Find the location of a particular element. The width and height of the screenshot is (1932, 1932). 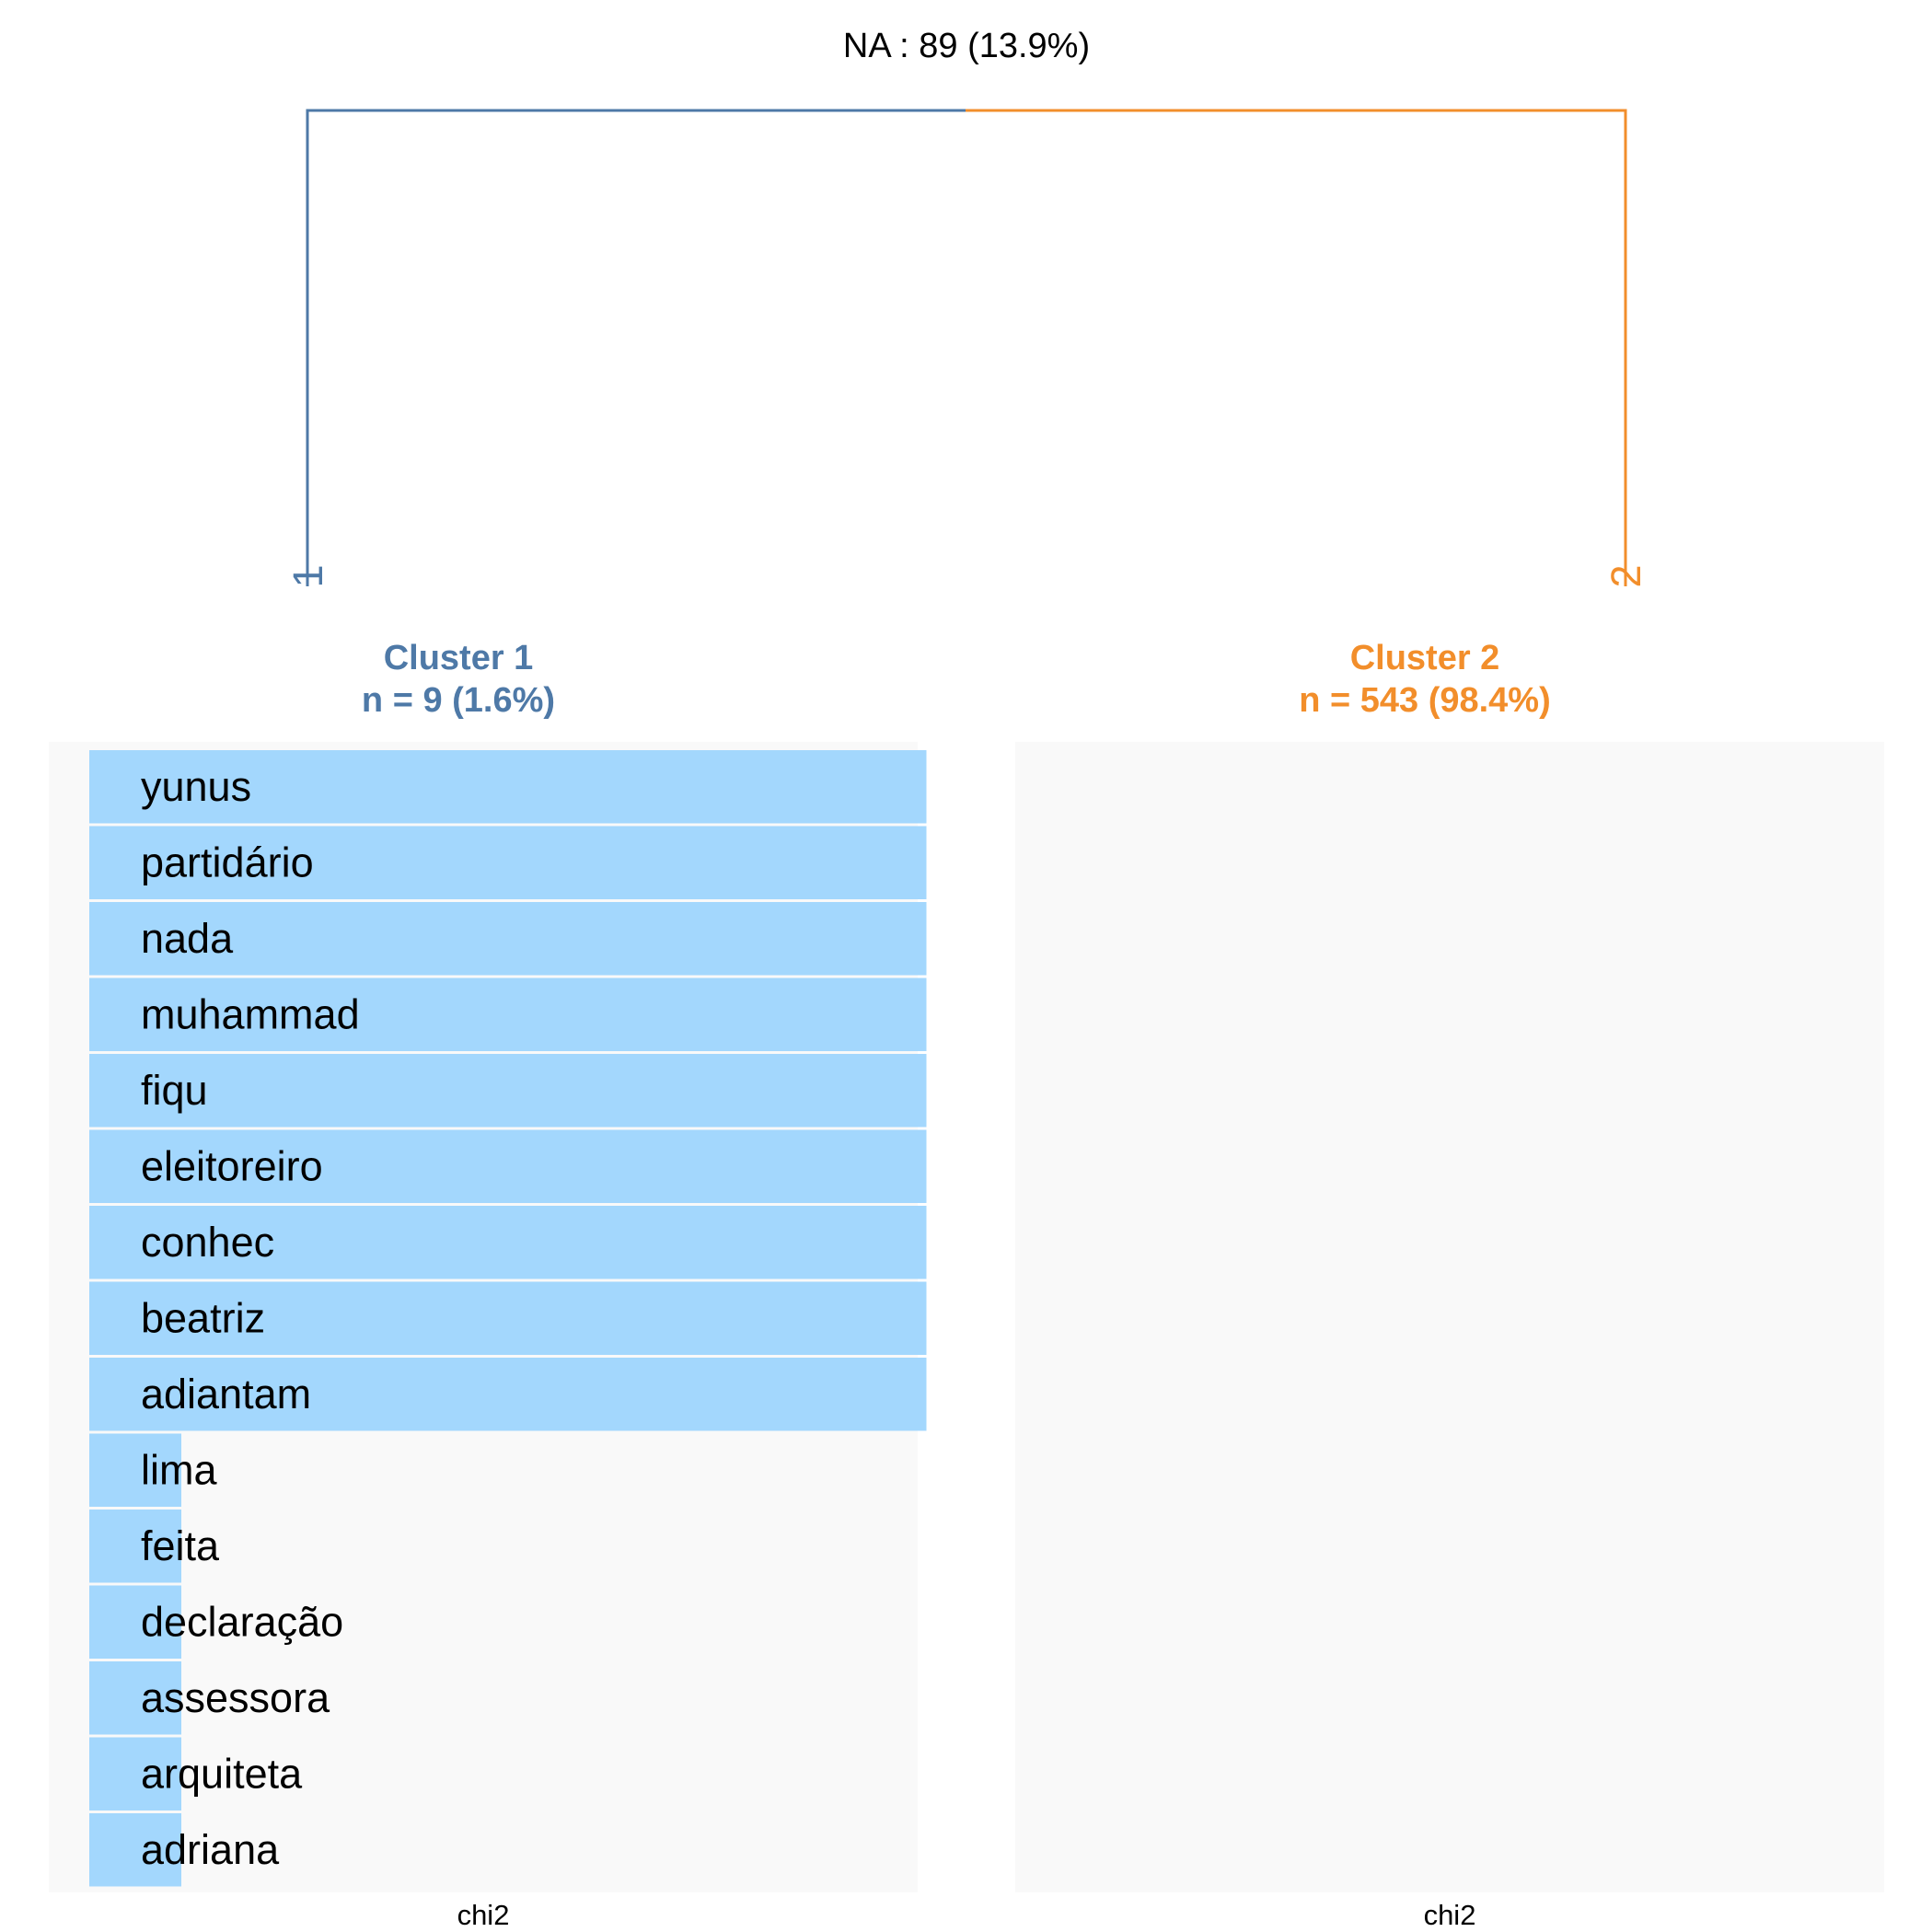

term-label-5: fiqu is located at coordinates (175, 1090).